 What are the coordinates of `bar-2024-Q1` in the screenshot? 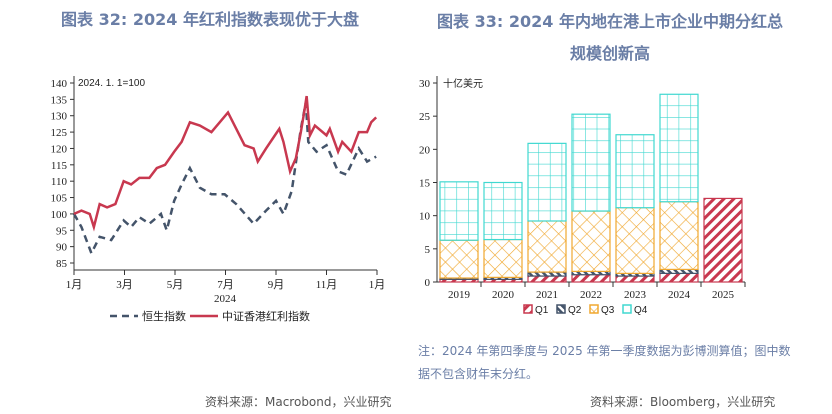 It's located at (679, 277).